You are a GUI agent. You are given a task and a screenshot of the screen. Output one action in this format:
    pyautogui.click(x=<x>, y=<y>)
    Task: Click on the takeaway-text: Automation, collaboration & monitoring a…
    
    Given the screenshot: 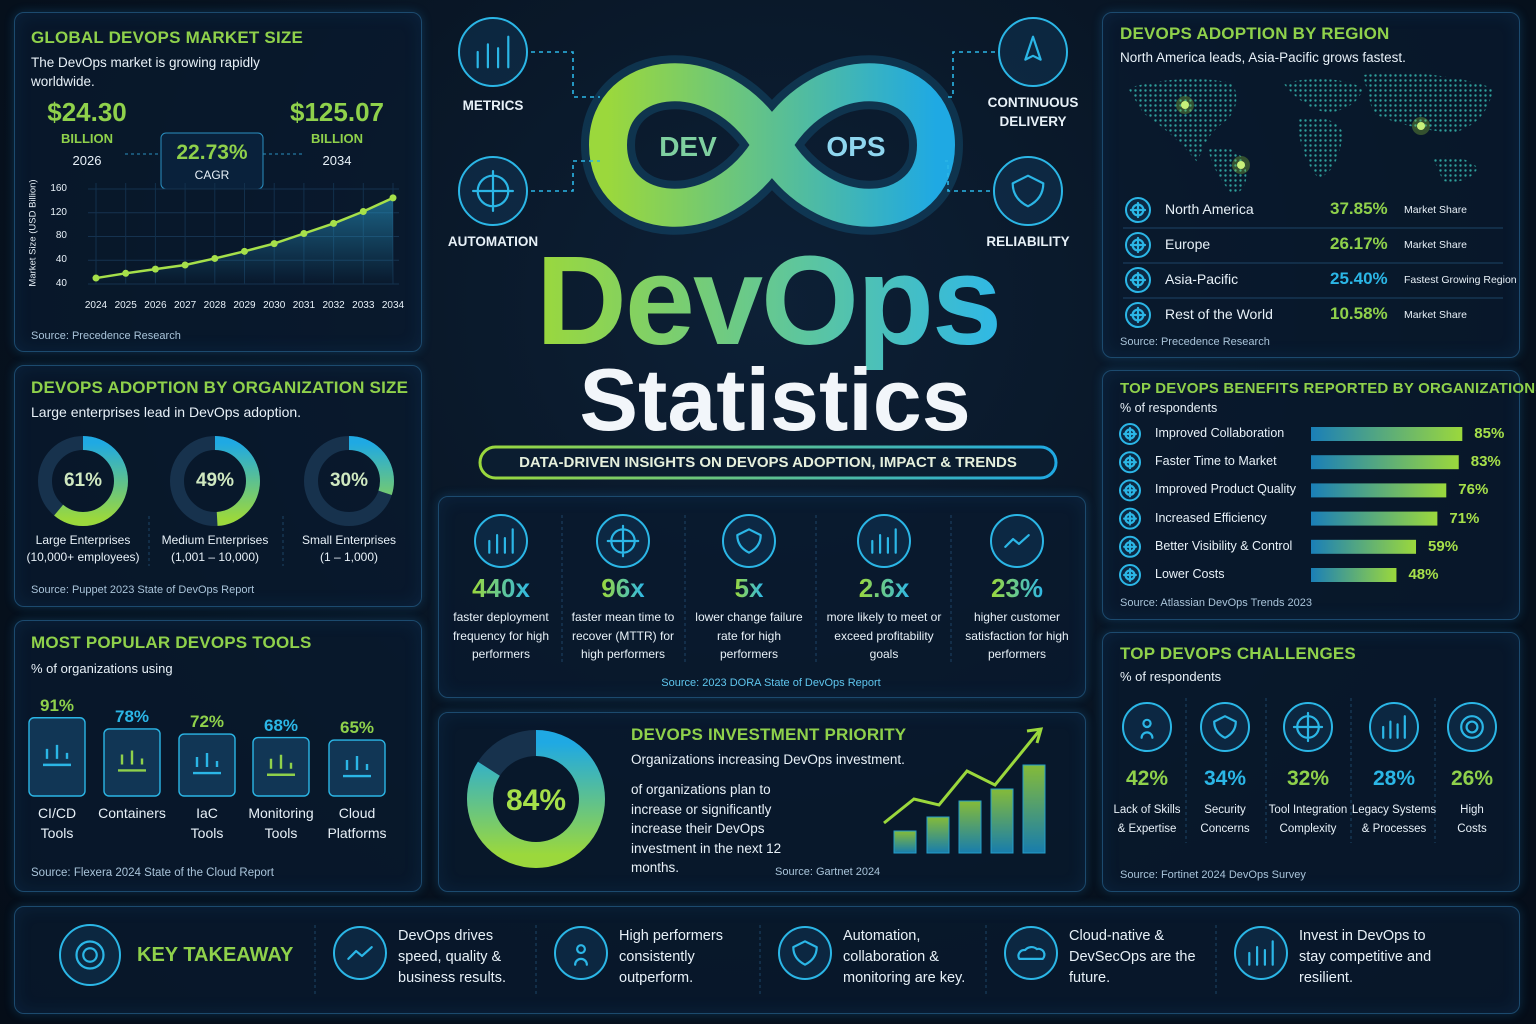 What is the action you would take?
    pyautogui.click(x=904, y=957)
    